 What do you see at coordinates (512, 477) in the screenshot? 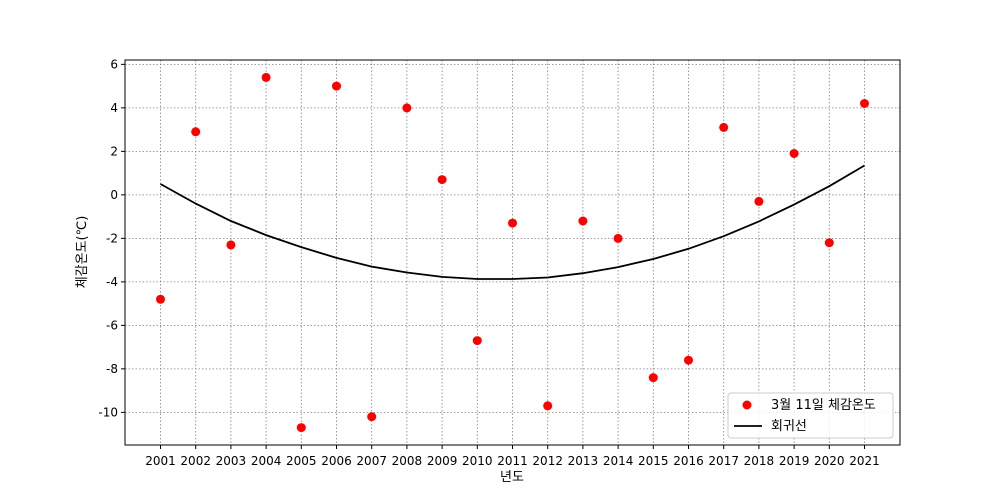
I see `x-axis-label: 년도` at bounding box center [512, 477].